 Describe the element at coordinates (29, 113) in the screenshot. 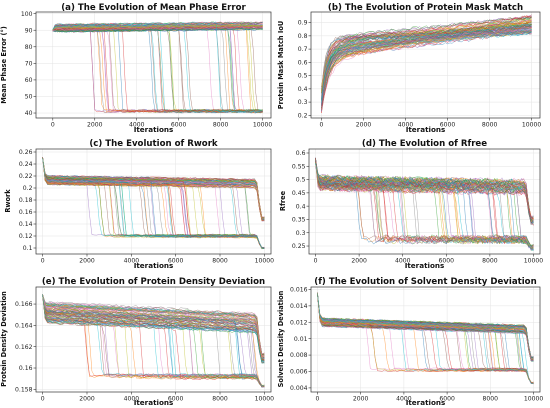

I see `y-tick-label: 40` at that location.